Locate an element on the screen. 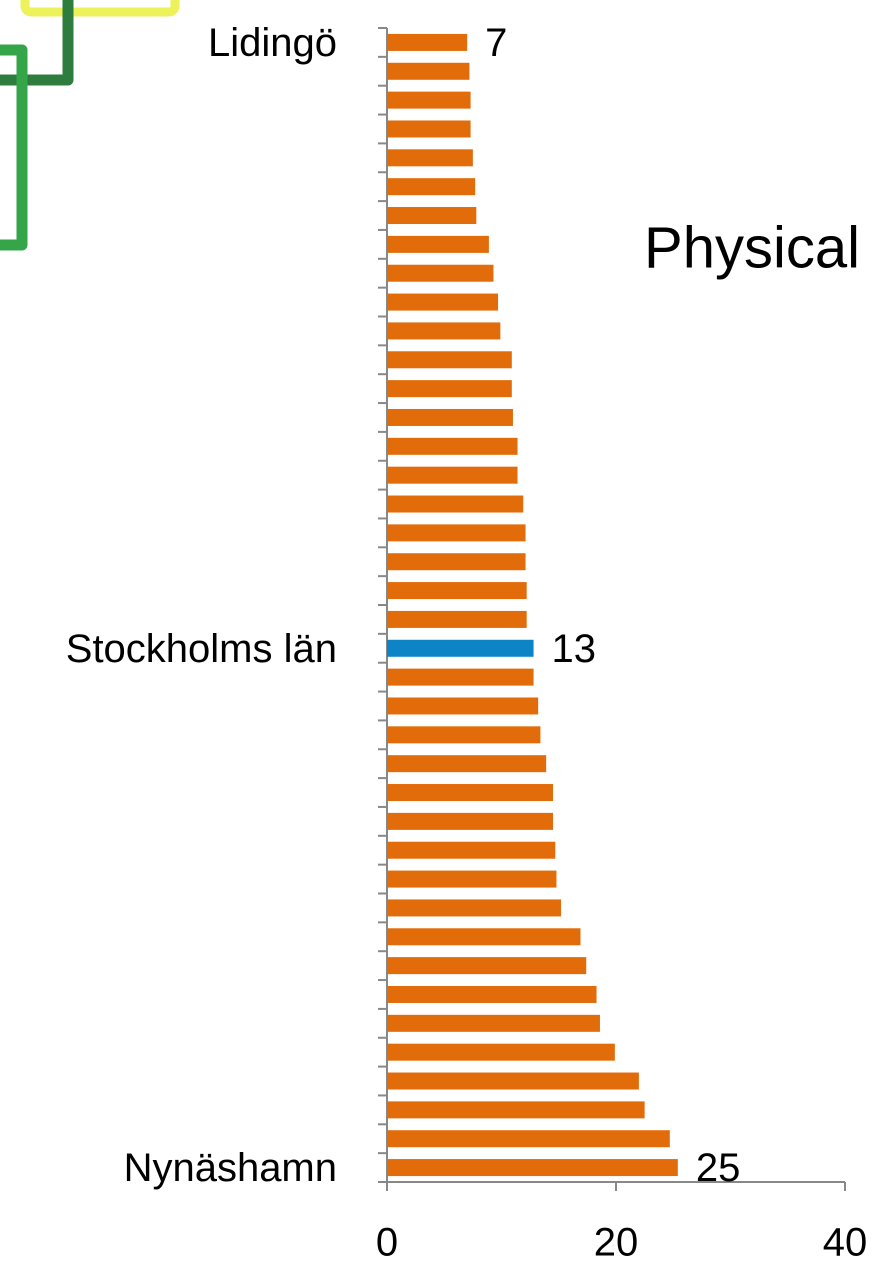 This screenshot has width=876, height=1273. y-tick-label: Lidingö is located at coordinates (272, 43).